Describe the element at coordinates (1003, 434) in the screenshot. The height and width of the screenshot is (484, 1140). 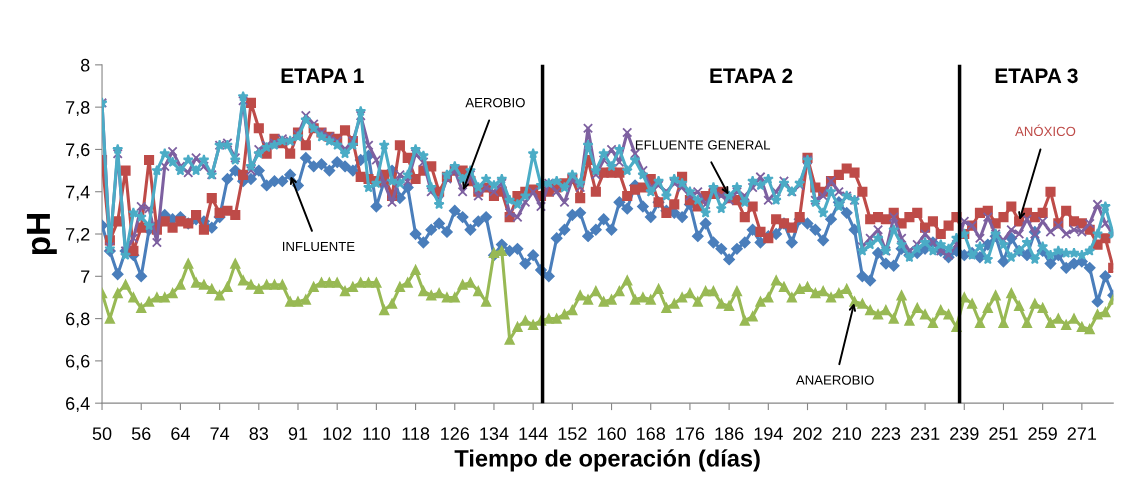
I see `x-tick-label: 251` at that location.